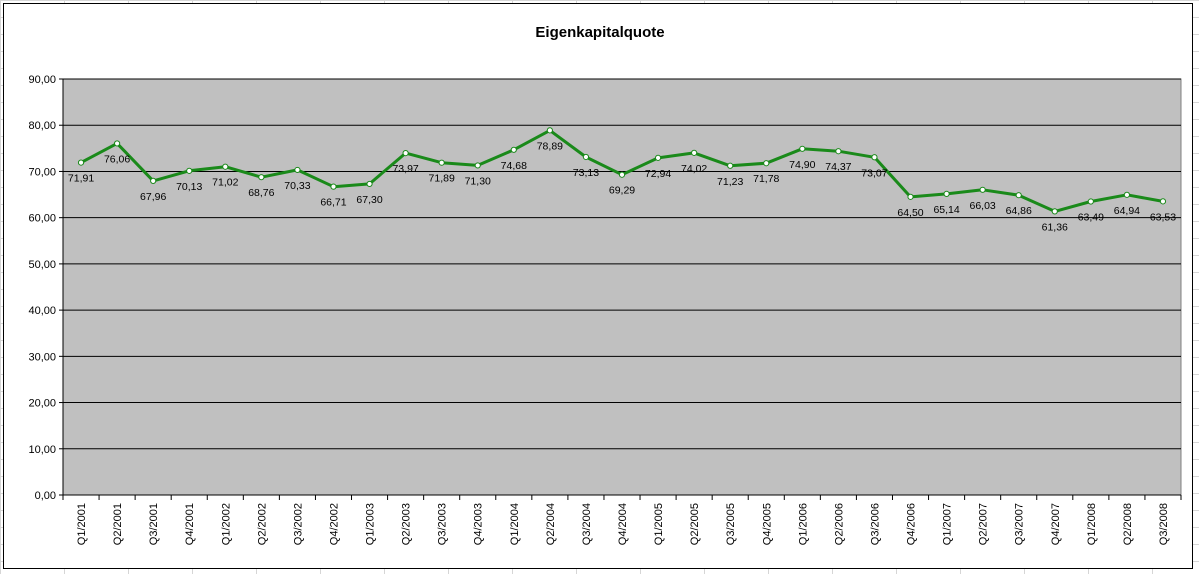 This screenshot has width=1199, height=574. What do you see at coordinates (1163, 217) in the screenshot?
I see `data-label: 63,53` at bounding box center [1163, 217].